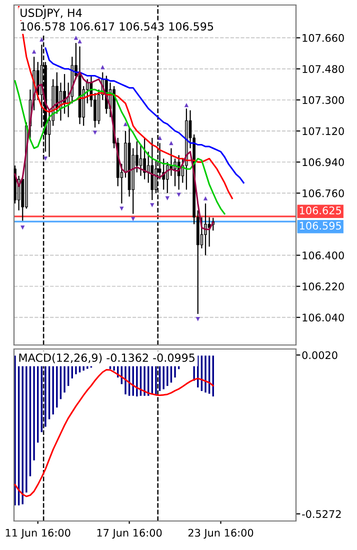 This screenshot has height=550, width=357. I want to click on y-tick-label: 107.480, so click(323, 69).